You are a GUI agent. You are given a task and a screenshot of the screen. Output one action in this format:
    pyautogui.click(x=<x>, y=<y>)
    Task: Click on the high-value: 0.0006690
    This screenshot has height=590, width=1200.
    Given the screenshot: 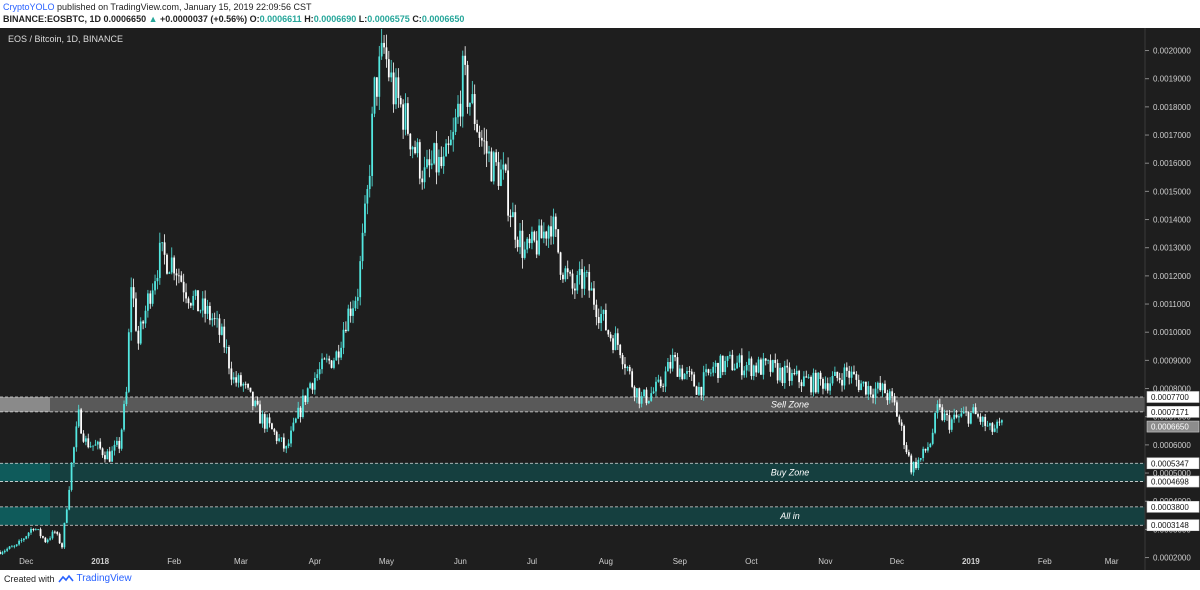 What is the action you would take?
    pyautogui.click(x=335, y=19)
    